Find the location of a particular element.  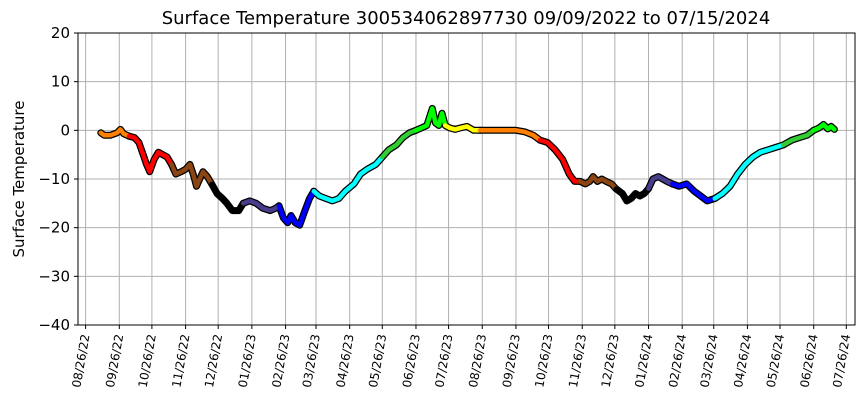

x-tick-label: 06/26/23 is located at coordinates (411, 361).